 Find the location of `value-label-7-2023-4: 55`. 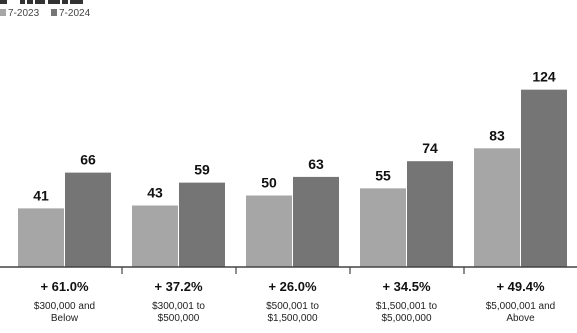

value-label-7-2023-4: 55 is located at coordinates (383, 175).